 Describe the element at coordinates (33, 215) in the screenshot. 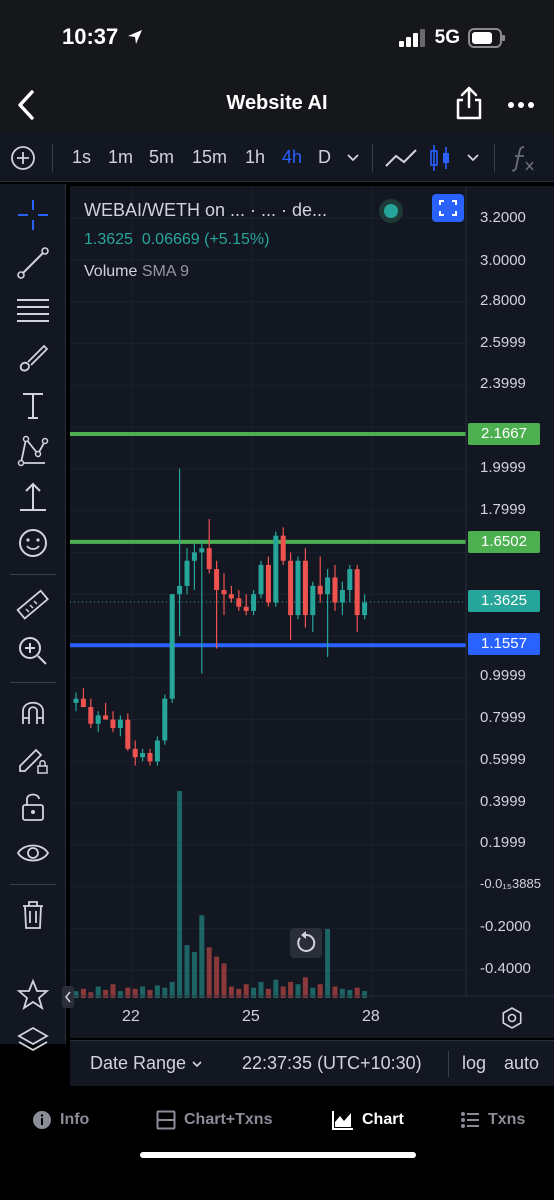

I see `crosshair-icon` at that location.